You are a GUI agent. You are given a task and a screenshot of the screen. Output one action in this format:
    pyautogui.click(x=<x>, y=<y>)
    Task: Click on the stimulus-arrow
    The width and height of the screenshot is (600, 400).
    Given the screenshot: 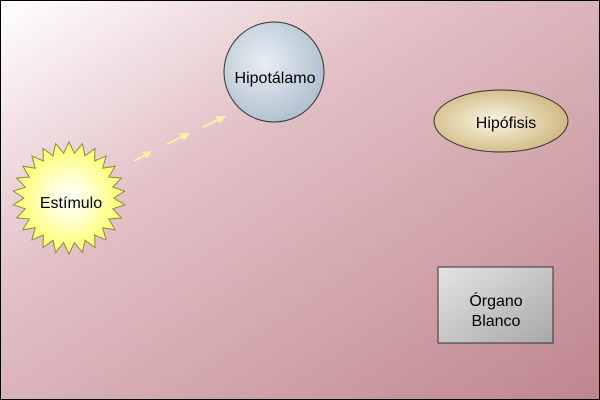 What is the action you would take?
    pyautogui.click(x=180, y=139)
    